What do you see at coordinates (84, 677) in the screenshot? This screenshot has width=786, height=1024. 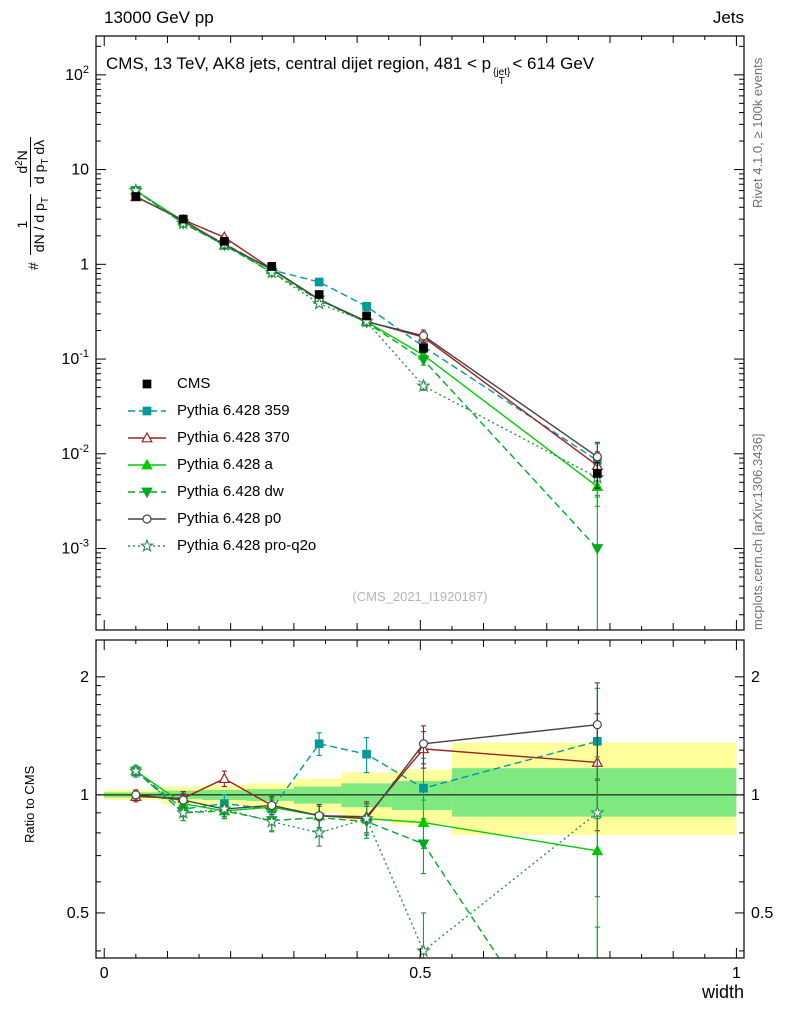 I see `ratio-y-tick-label: 2` at bounding box center [84, 677].